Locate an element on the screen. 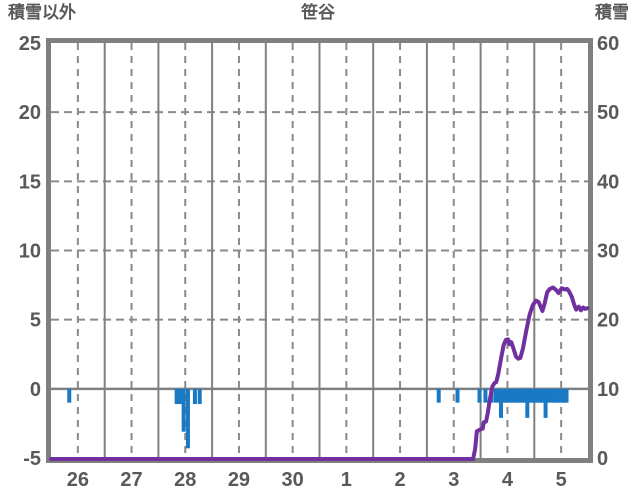  x-axis-tick-label: 28 is located at coordinates (185, 480).